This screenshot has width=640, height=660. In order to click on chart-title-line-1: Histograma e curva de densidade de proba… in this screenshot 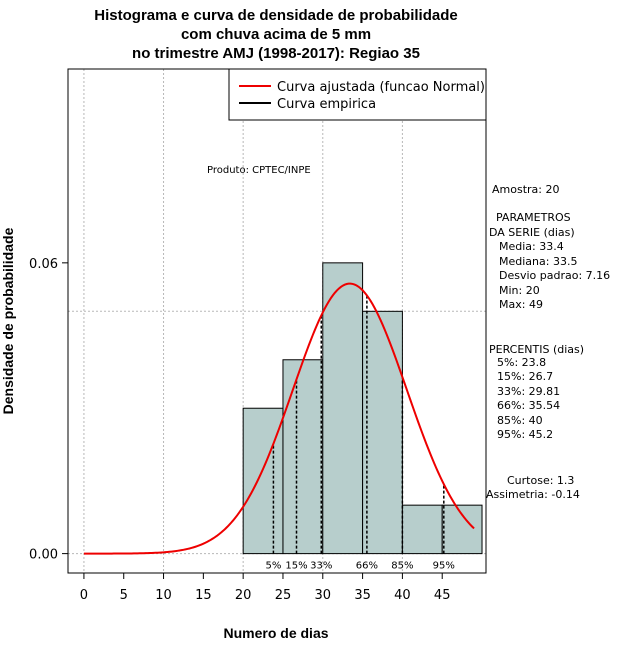, I will do `click(275, 15)`.